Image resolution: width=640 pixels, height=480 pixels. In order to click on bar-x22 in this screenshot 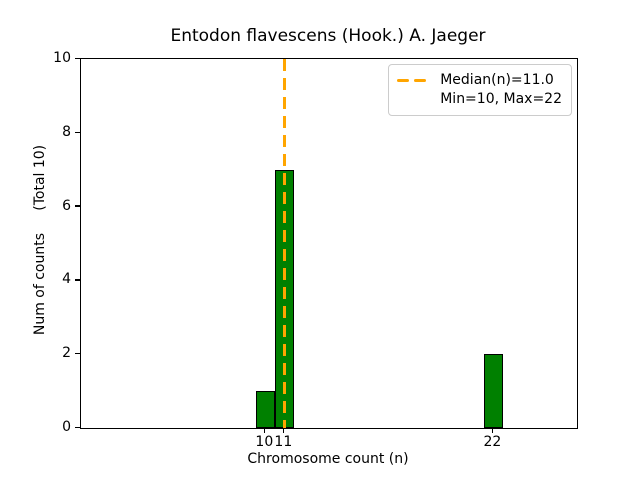, I will do `click(493, 391)`.